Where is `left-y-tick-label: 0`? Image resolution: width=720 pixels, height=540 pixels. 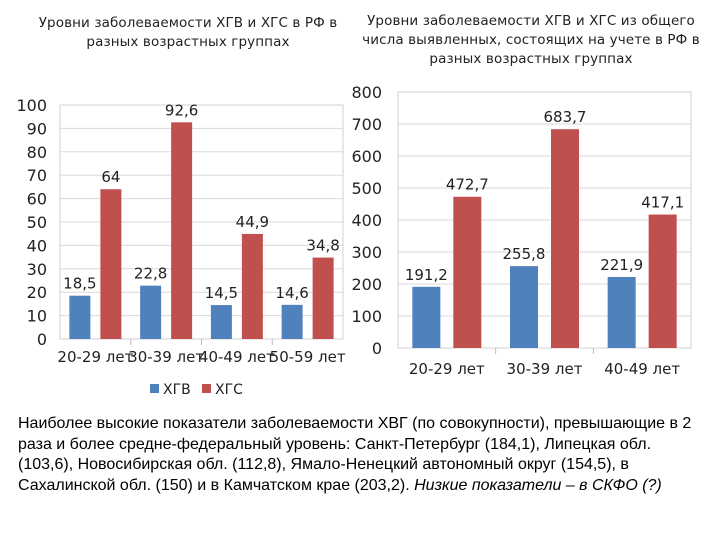 left-y-tick-label: 0 is located at coordinates (42, 339).